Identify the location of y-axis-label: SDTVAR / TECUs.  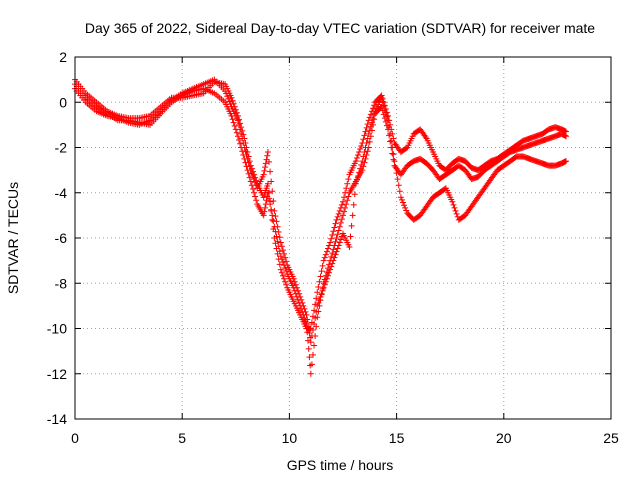
(13, 238).